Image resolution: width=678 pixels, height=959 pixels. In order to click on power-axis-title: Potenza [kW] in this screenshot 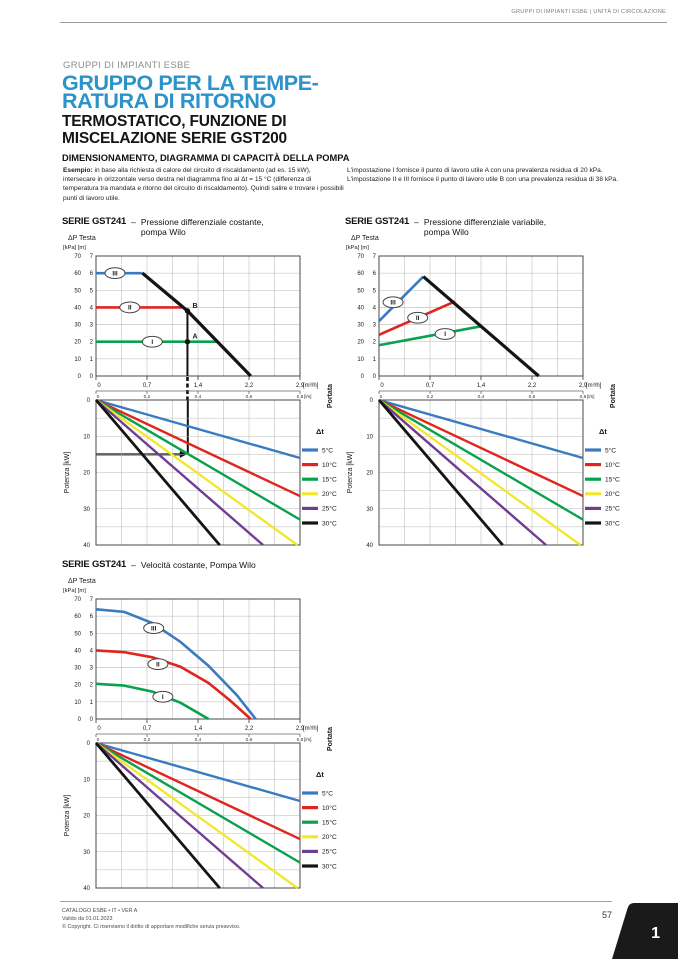, I will do `click(350, 473)`.